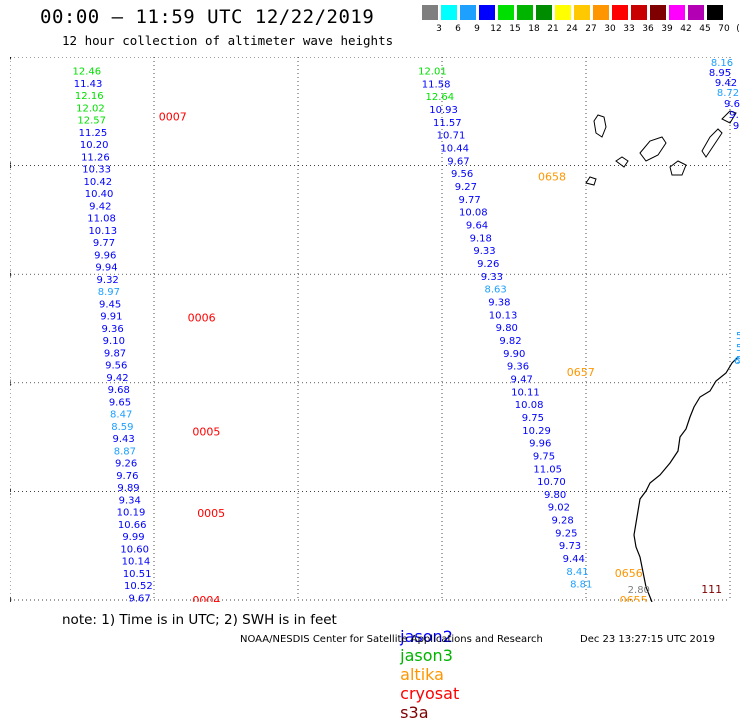 Image resolution: width=740 pixels, height=722 pixels. Describe the element at coordinates (101, 219) in the screenshot. I see `swh-value: 11.08` at that location.